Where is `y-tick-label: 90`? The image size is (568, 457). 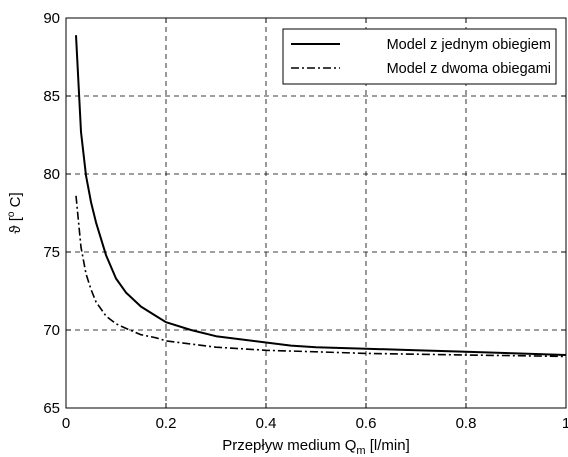 y-tick-label: 90 is located at coordinates (51, 18).